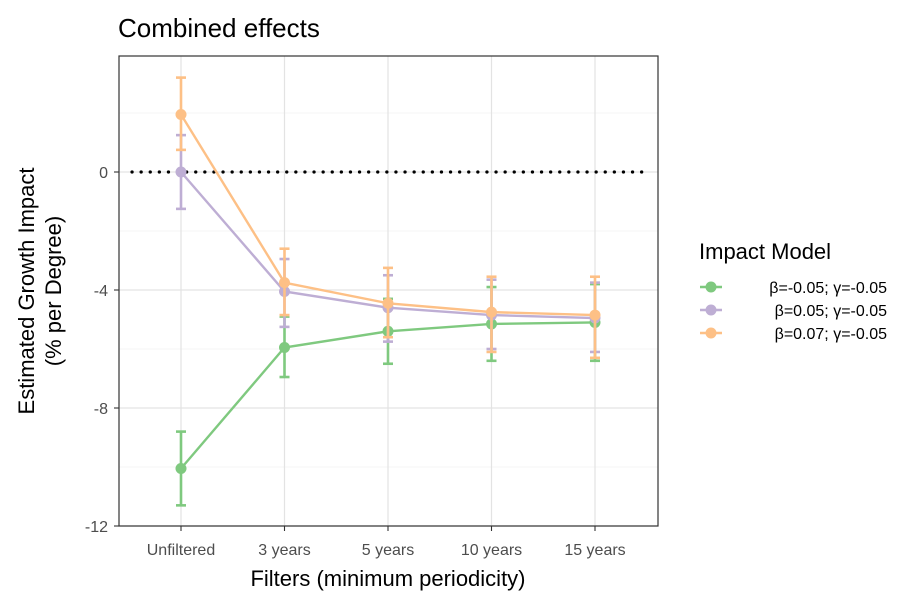 The width and height of the screenshot is (916, 605). What do you see at coordinates (388, 550) in the screenshot?
I see `x-tick-label: 5 years` at bounding box center [388, 550].